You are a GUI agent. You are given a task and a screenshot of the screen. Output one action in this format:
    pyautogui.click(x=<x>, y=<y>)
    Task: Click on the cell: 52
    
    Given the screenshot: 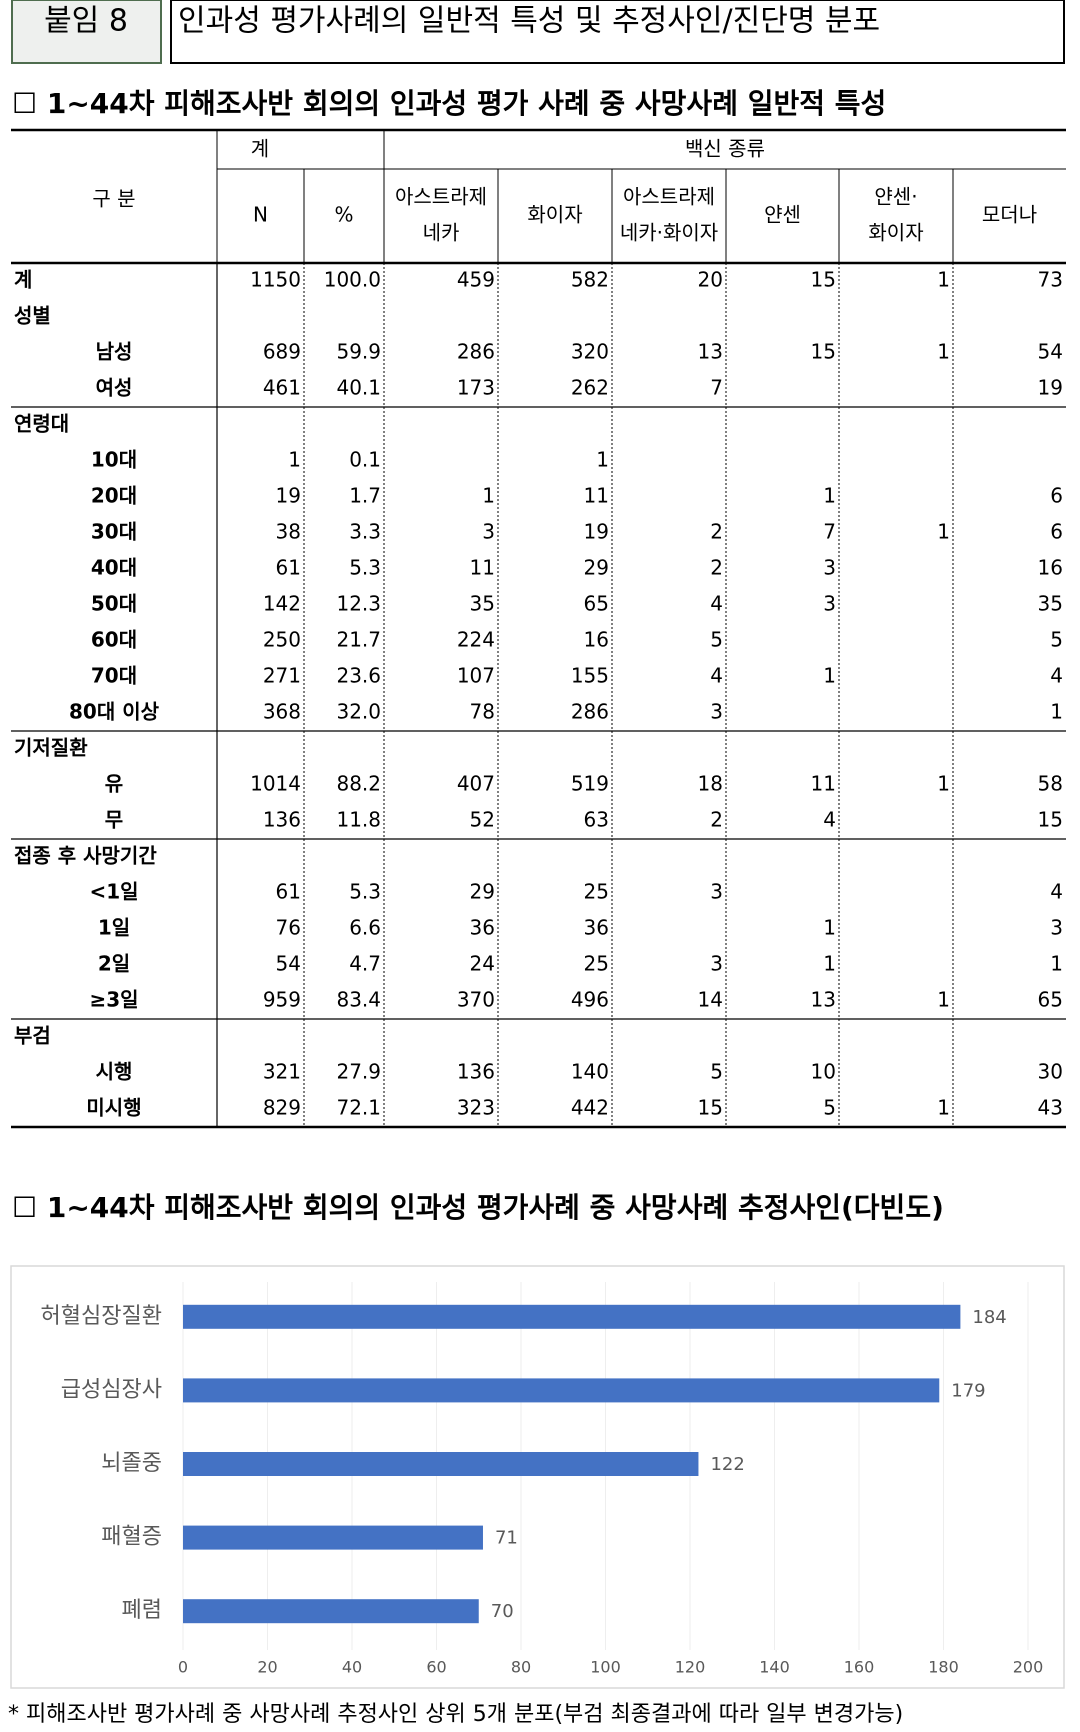 What is the action you would take?
    pyautogui.click(x=482, y=820)
    